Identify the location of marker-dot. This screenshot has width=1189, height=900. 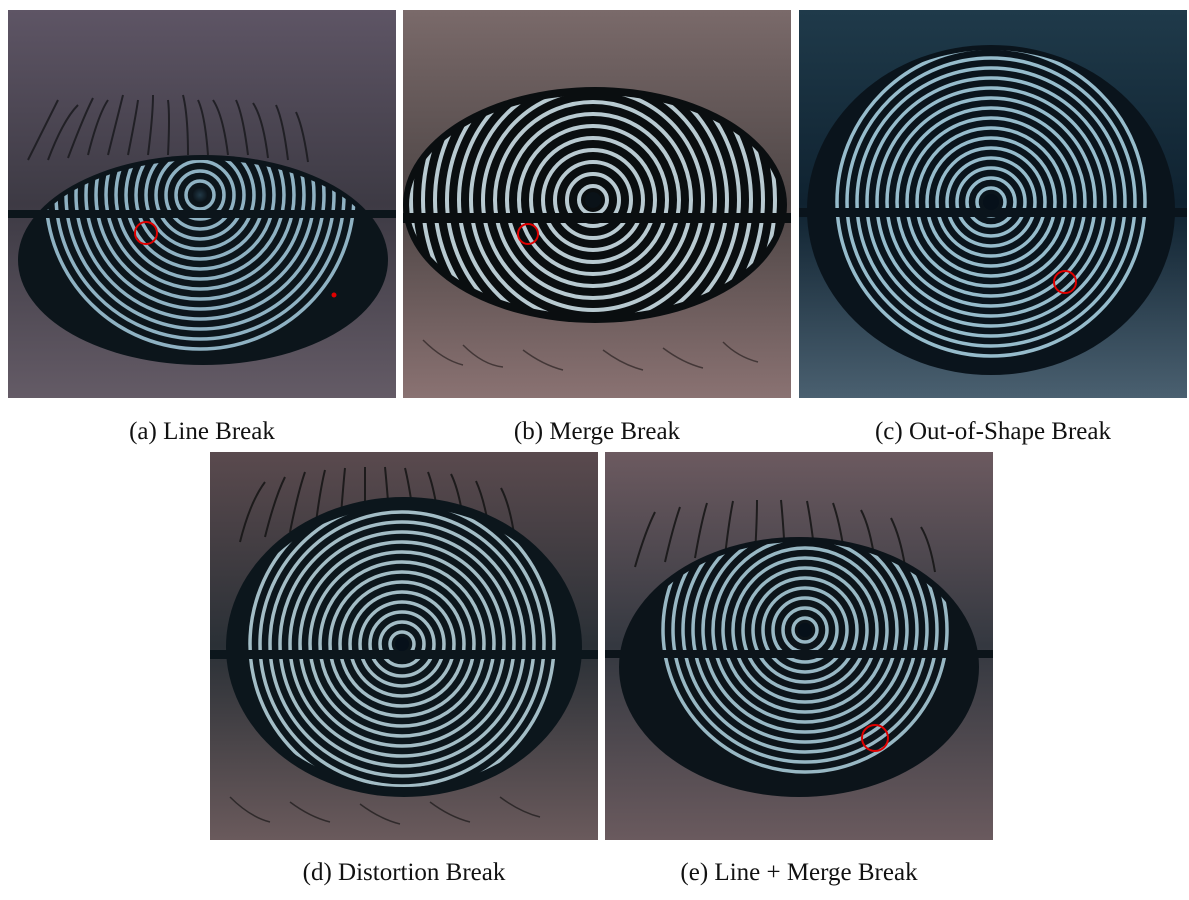
(334, 295).